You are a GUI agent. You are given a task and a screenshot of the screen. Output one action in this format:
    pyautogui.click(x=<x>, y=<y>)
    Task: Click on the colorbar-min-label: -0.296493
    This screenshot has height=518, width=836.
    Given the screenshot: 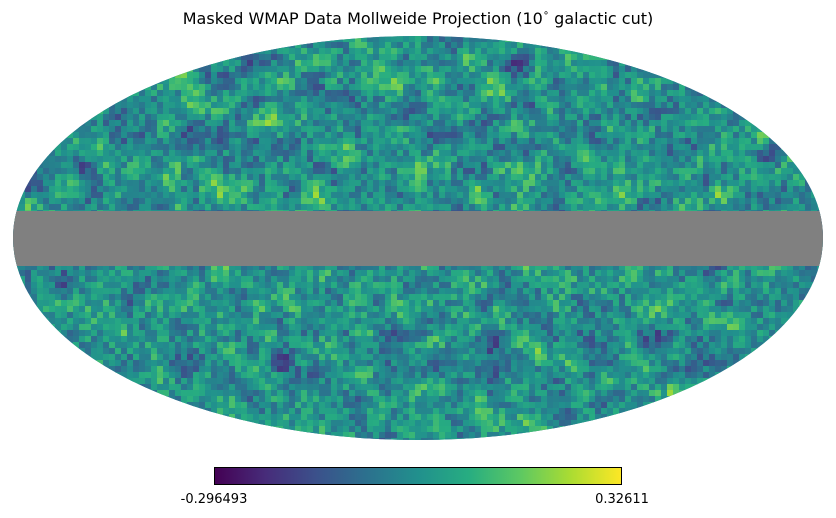 What is the action you would take?
    pyautogui.click(x=214, y=499)
    